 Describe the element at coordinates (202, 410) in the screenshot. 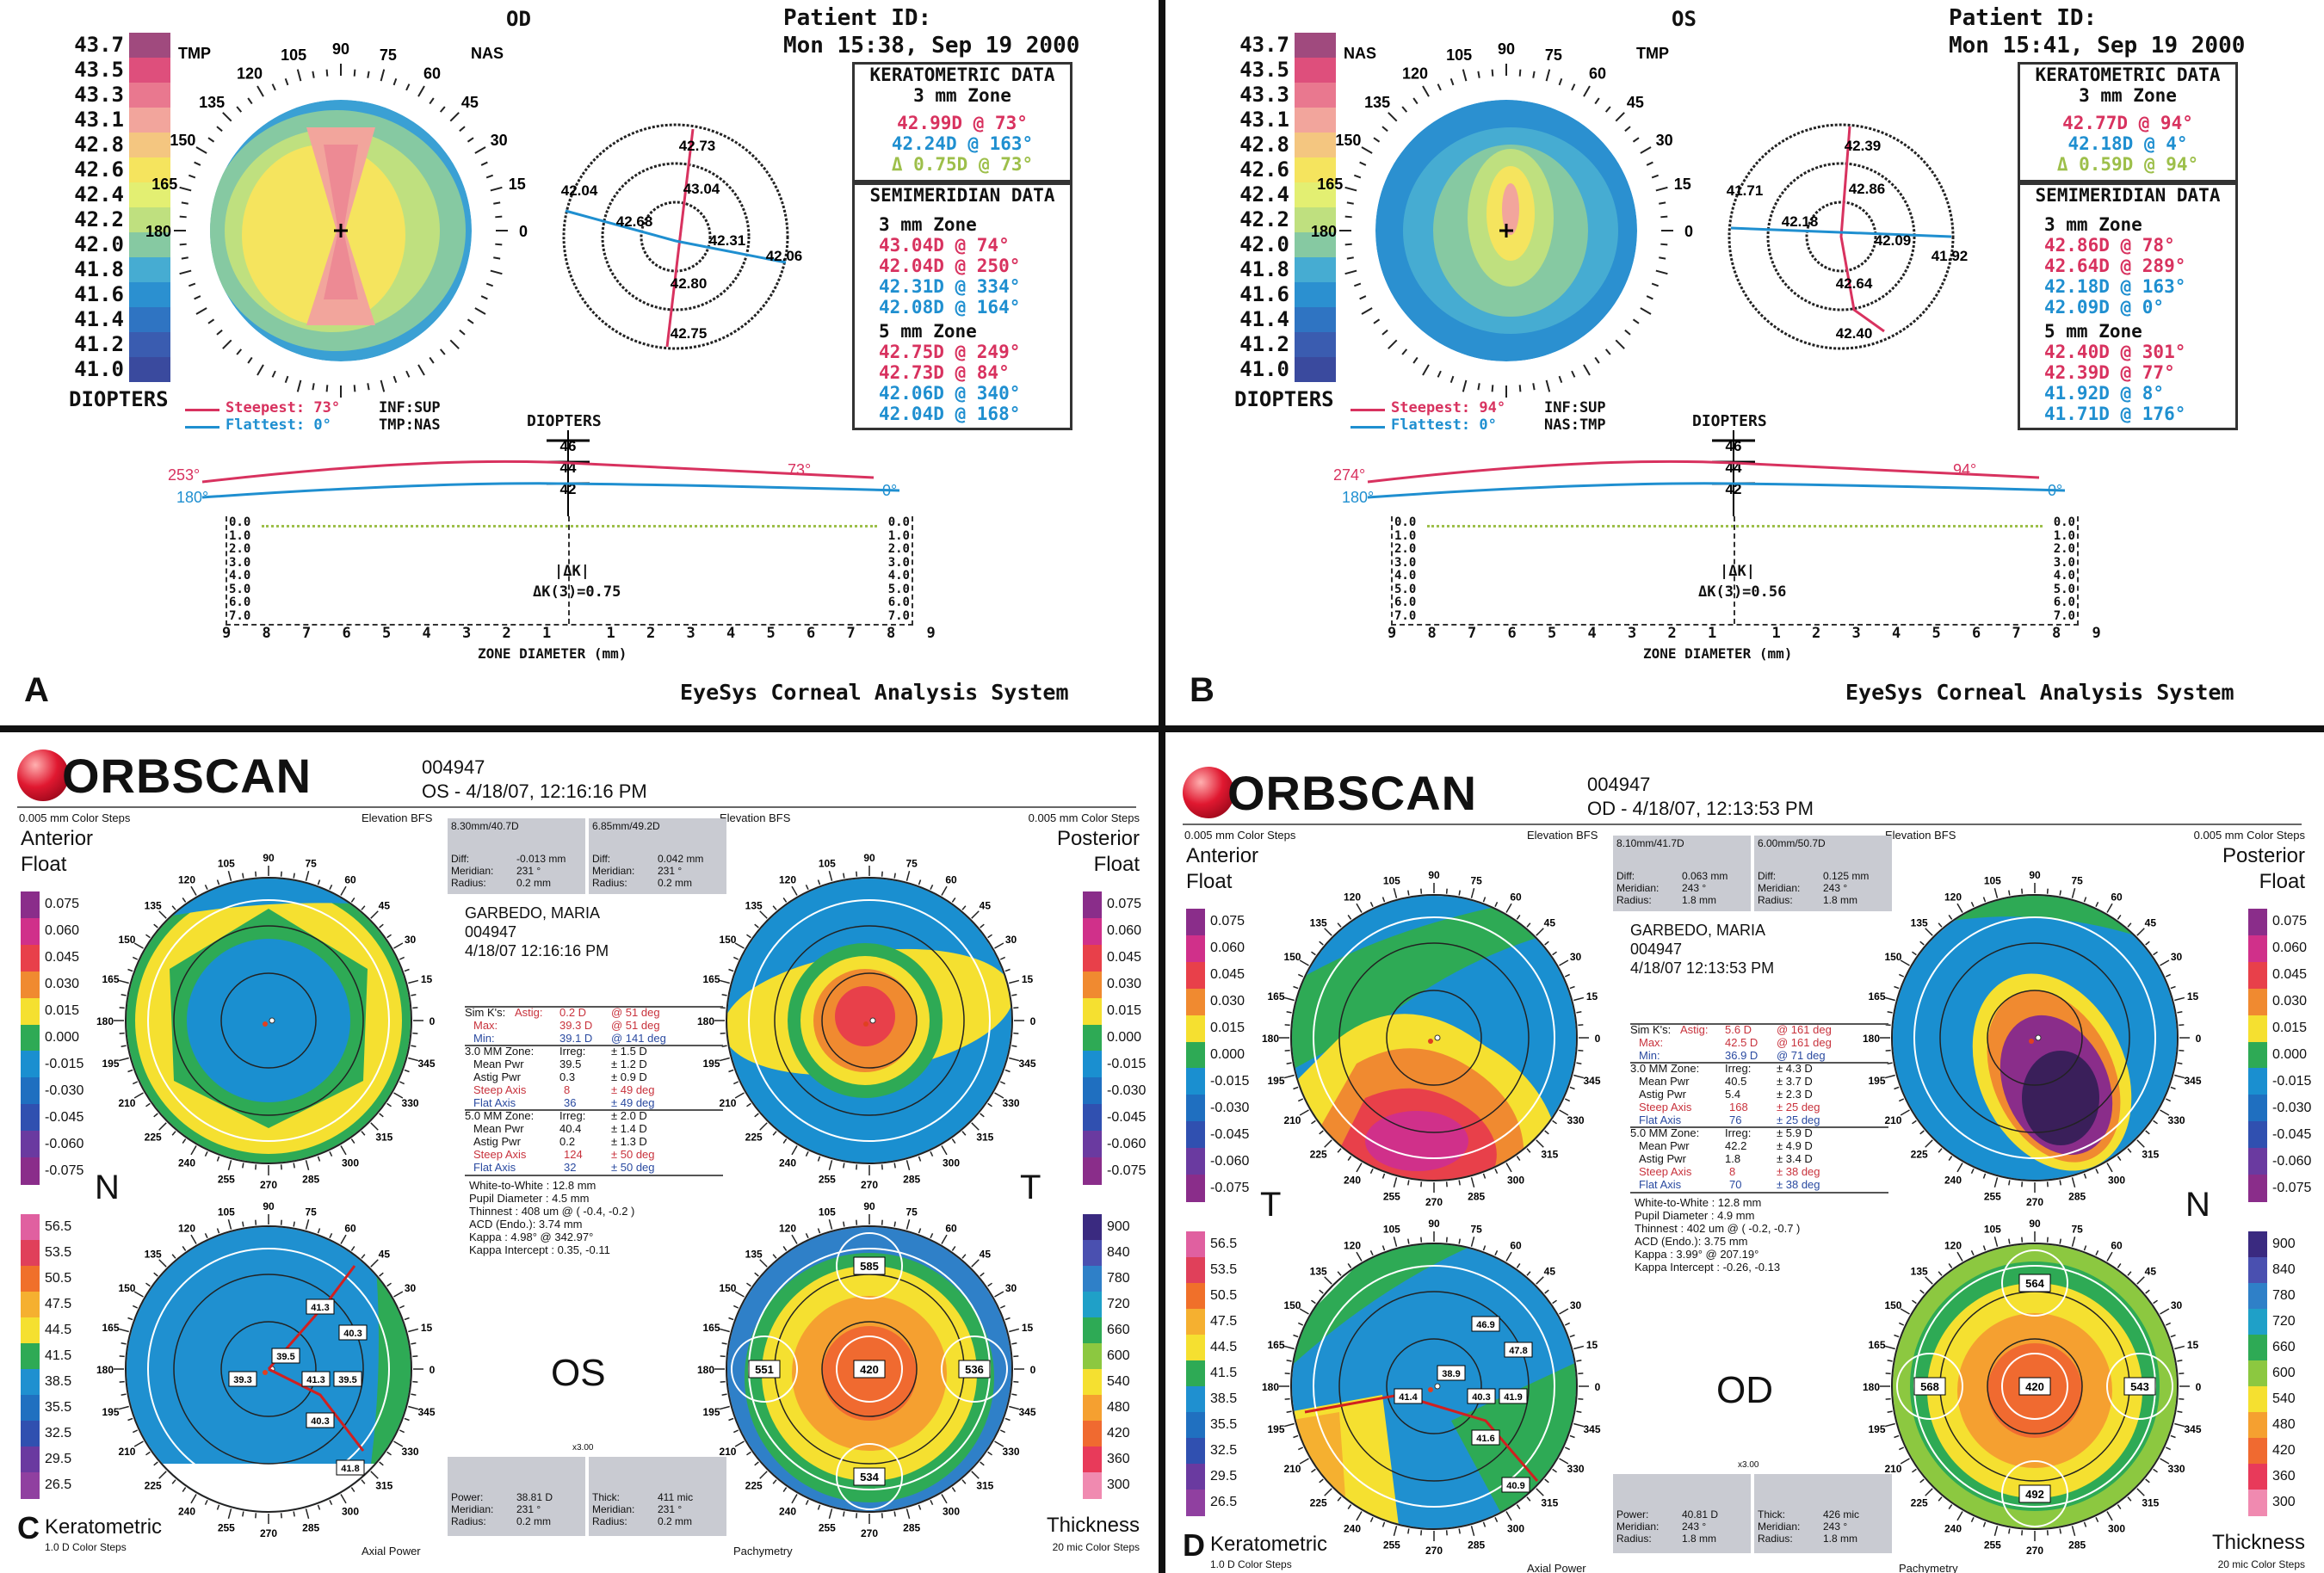

I see `steepest-legend-swatch` at that location.